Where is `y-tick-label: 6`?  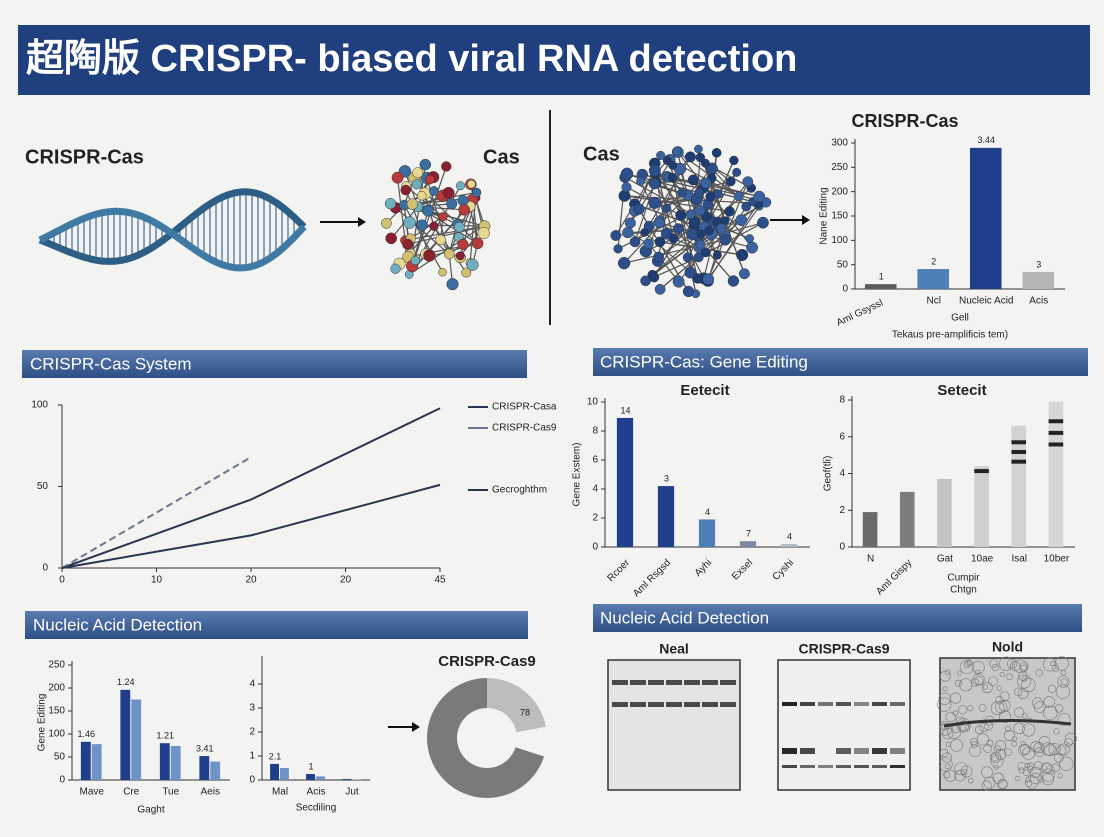
y-tick-label: 6 is located at coordinates (842, 436).